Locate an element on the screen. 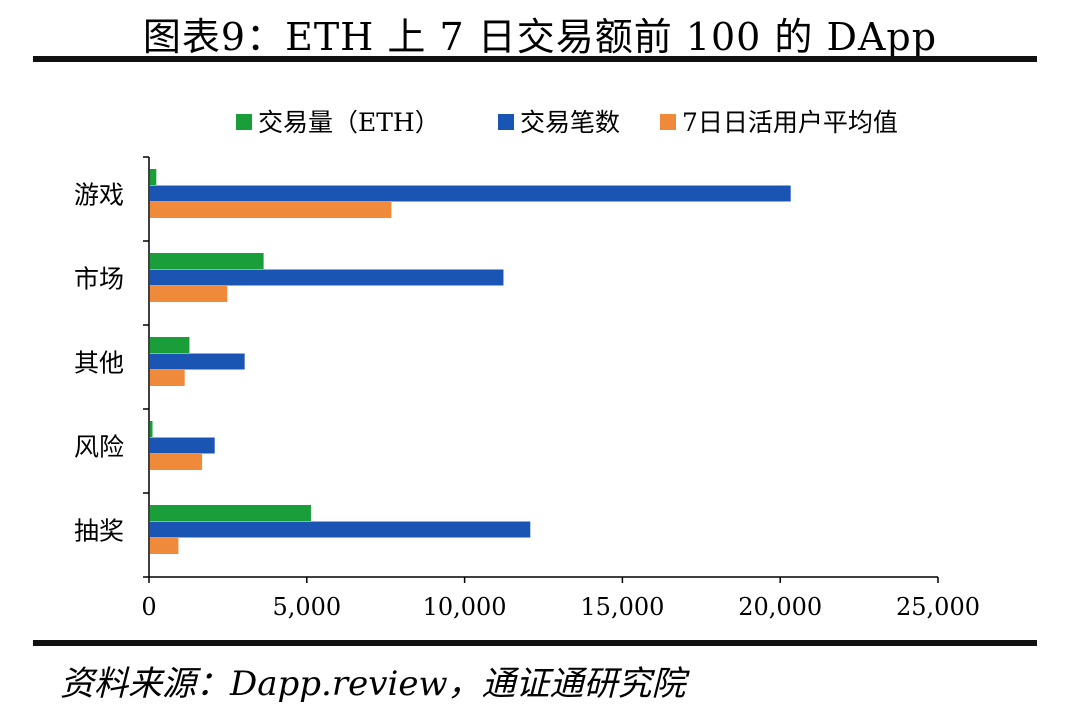  x-tick-label-2: 10,000 is located at coordinates (465, 607).